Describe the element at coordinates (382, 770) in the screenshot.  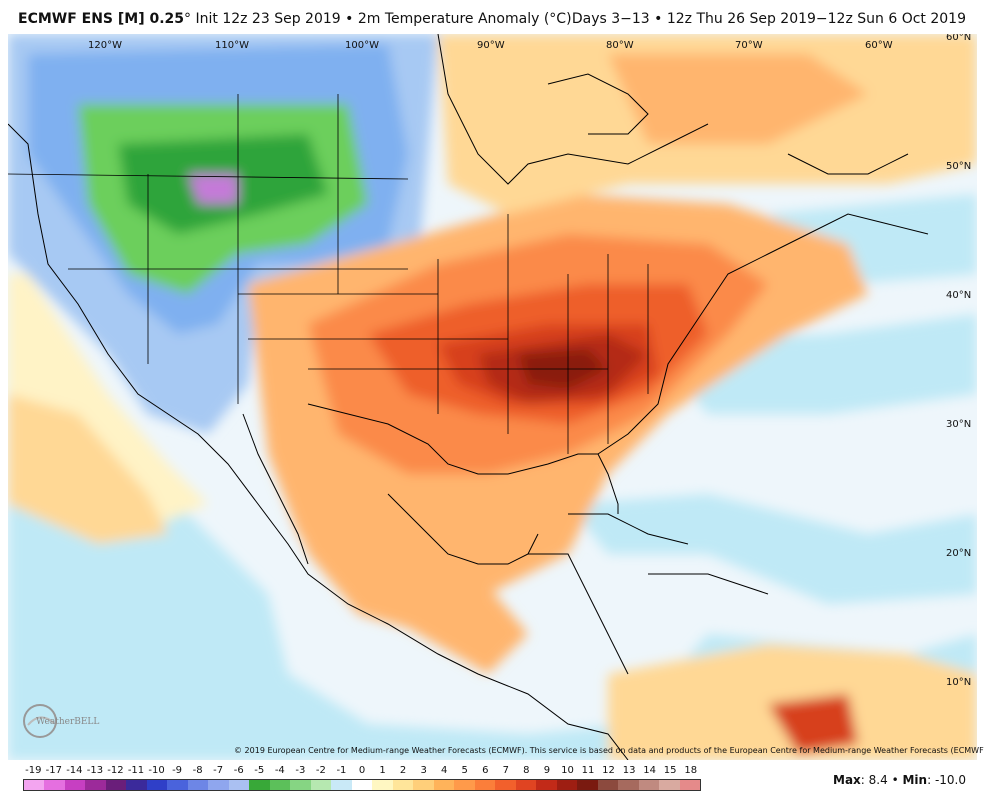
I see `colorbar-tick-label: 1` at that location.